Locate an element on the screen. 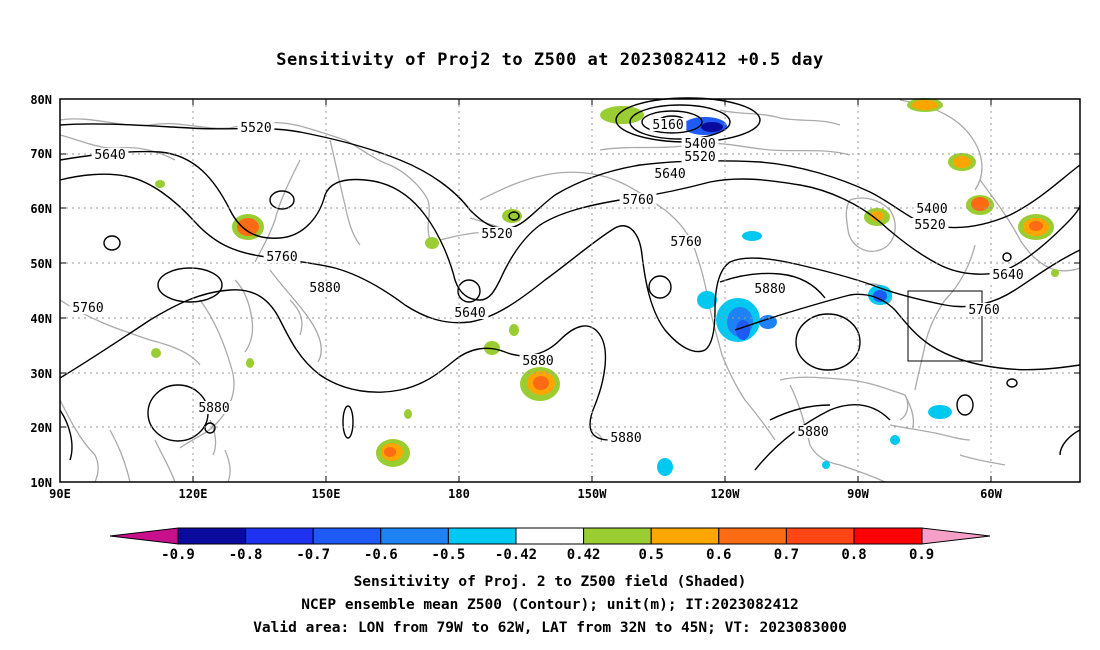 The height and width of the screenshot is (650, 1100). colorbar-high-end is located at coordinates (956, 536).